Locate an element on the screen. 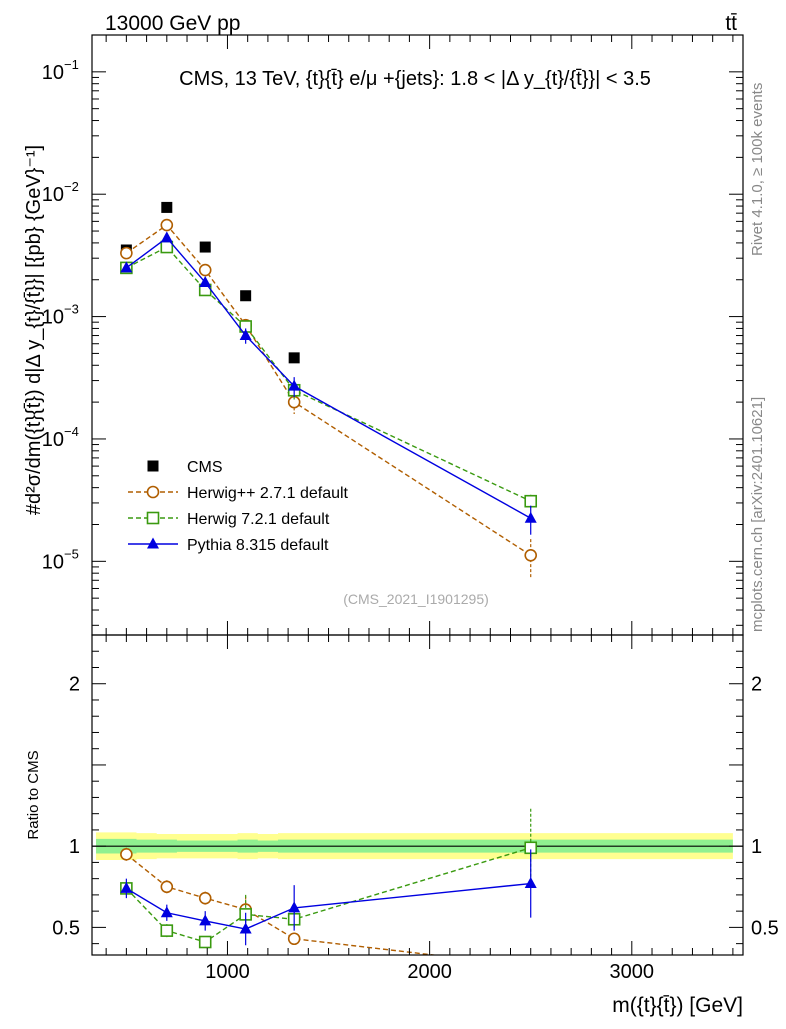 The height and width of the screenshot is (1029, 786). ratio-pythia-8-315-default-line is located at coordinates (328, 906).